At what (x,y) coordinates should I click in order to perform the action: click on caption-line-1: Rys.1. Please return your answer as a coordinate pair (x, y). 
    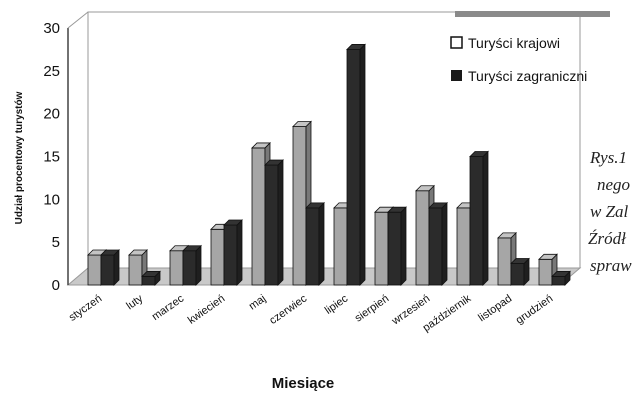
    Looking at the image, I should click on (608, 157).